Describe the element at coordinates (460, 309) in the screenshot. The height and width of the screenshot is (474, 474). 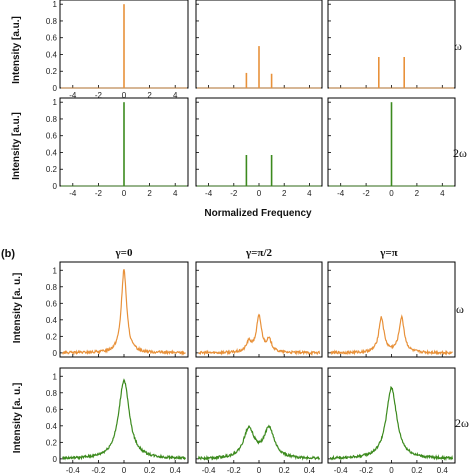
I see `row-label-b-omega: ω` at that location.